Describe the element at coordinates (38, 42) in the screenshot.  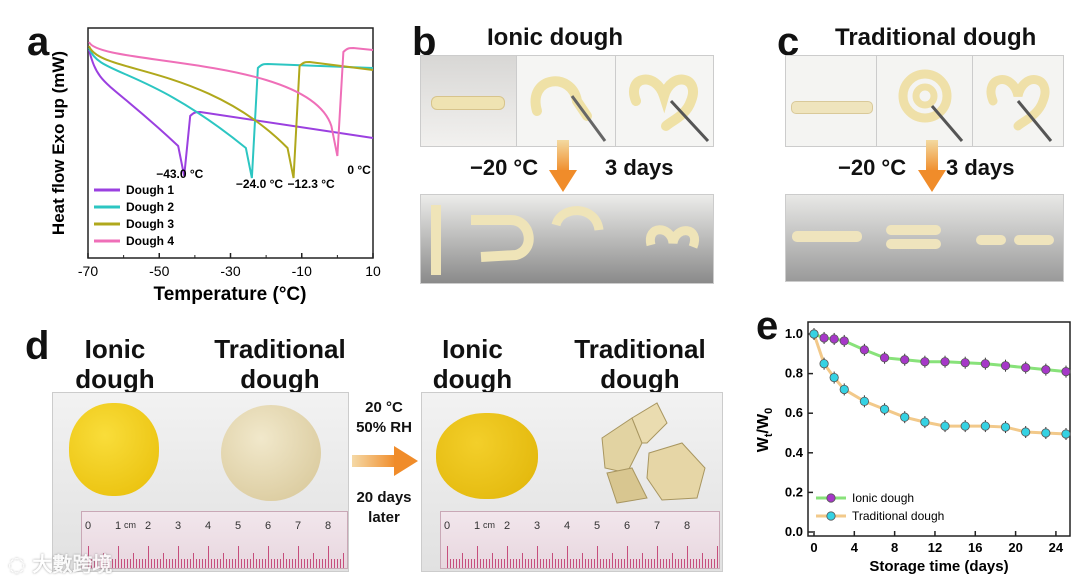
I see `panel-letter-a: a` at that location.